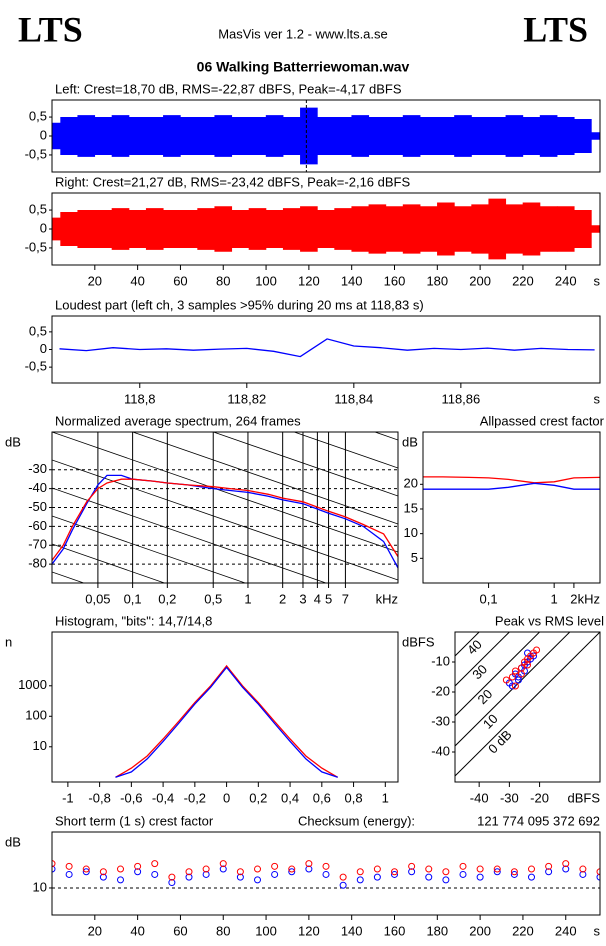  I want to click on x-tick-label: 0,4, so click(290, 797).